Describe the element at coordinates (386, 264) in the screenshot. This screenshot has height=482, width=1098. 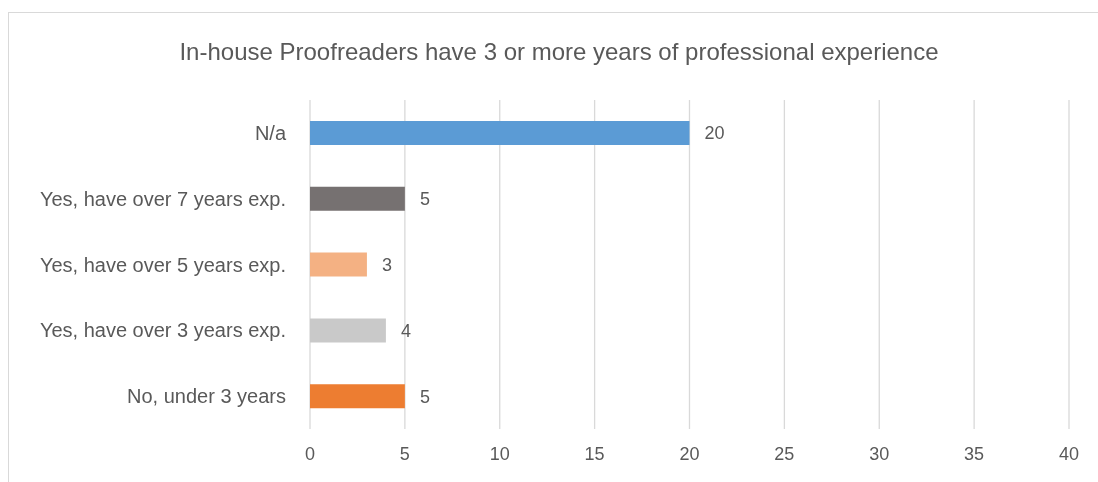
I see `data-label: 3` at that location.